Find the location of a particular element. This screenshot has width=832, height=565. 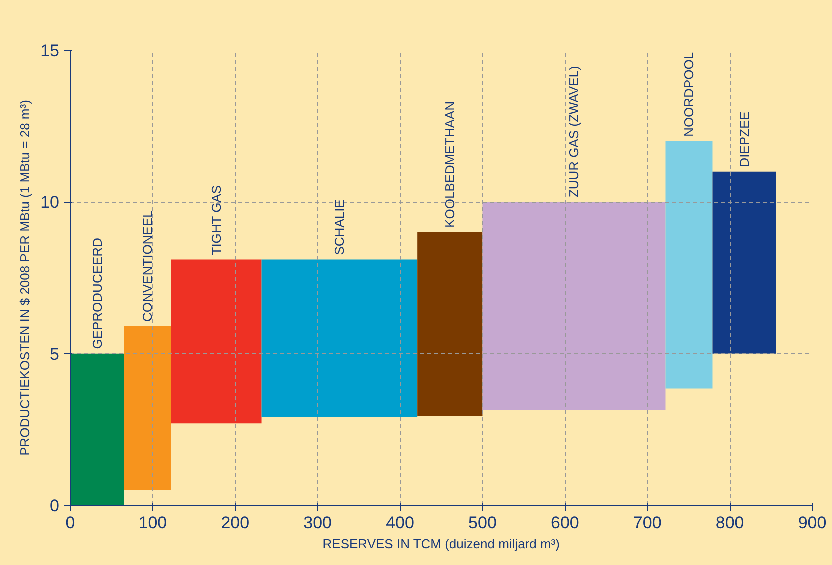

text: DIEPZEE is located at coordinates (744, 139).